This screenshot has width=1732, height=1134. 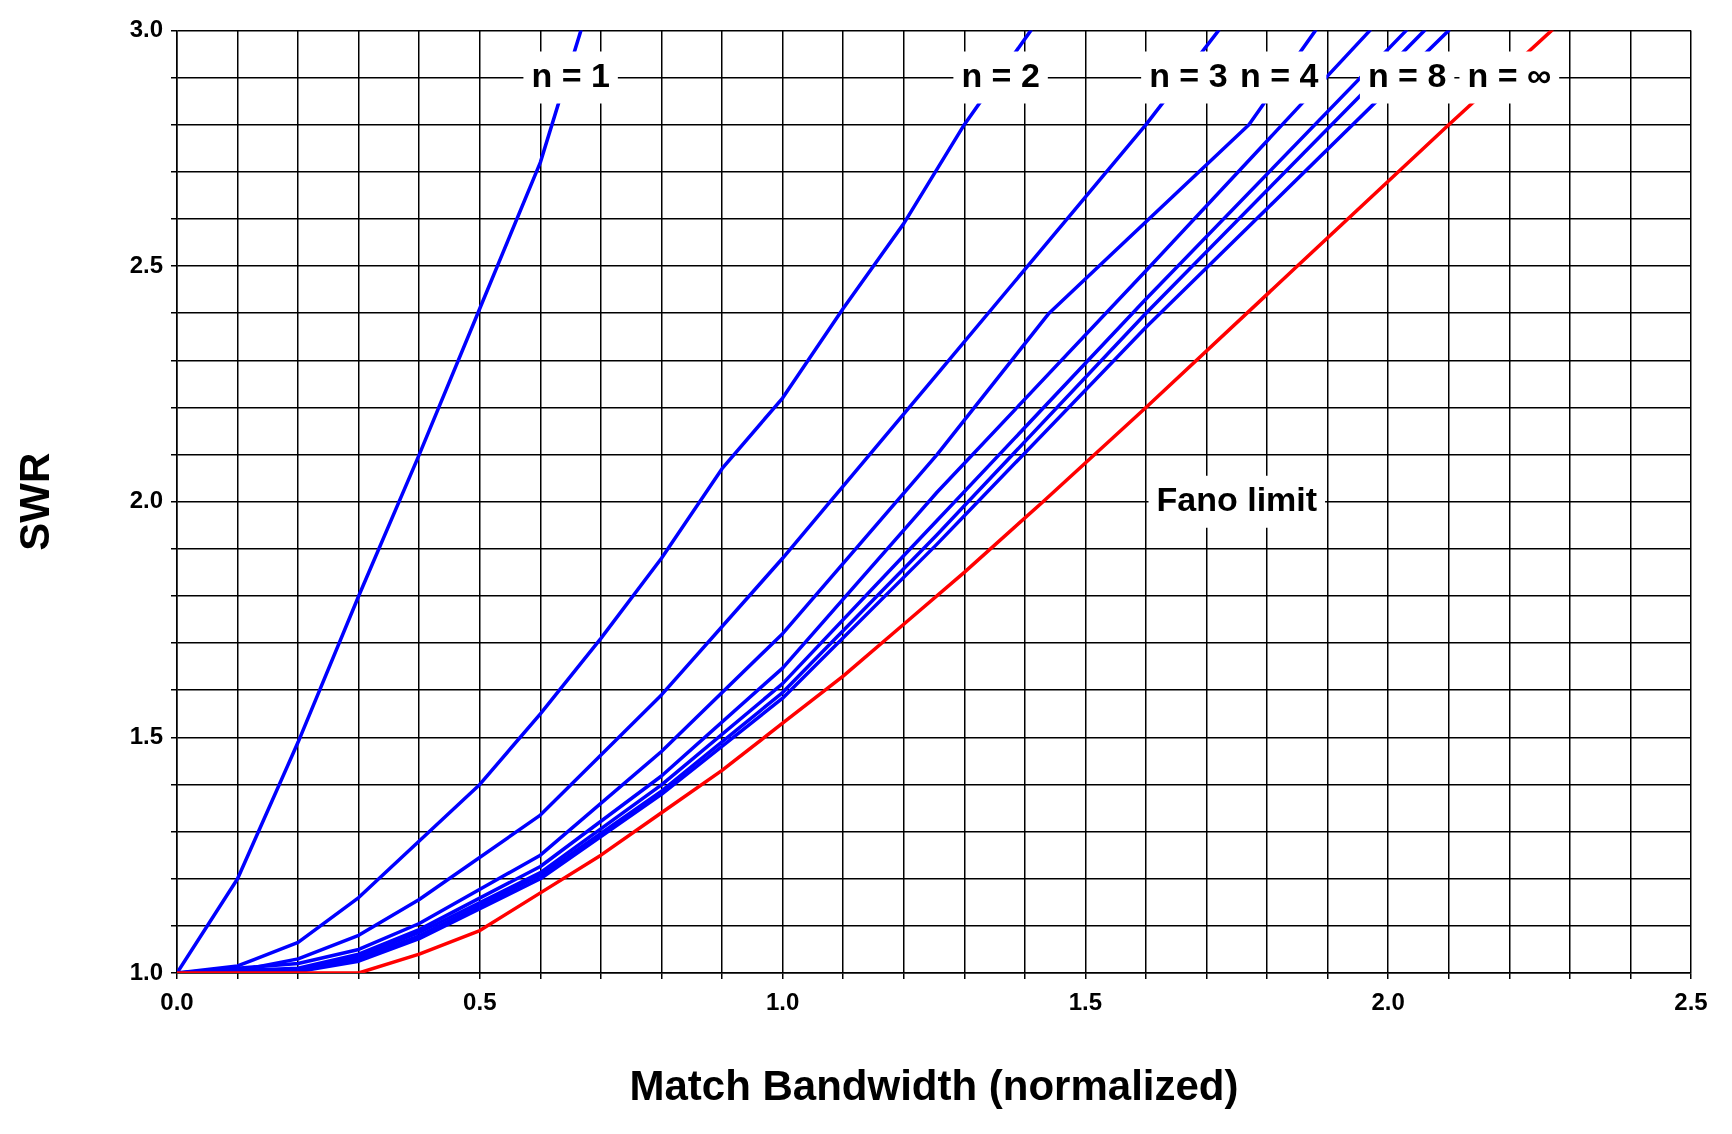 What do you see at coordinates (1237, 499) in the screenshot?
I see `annotation: Fano limit` at bounding box center [1237, 499].